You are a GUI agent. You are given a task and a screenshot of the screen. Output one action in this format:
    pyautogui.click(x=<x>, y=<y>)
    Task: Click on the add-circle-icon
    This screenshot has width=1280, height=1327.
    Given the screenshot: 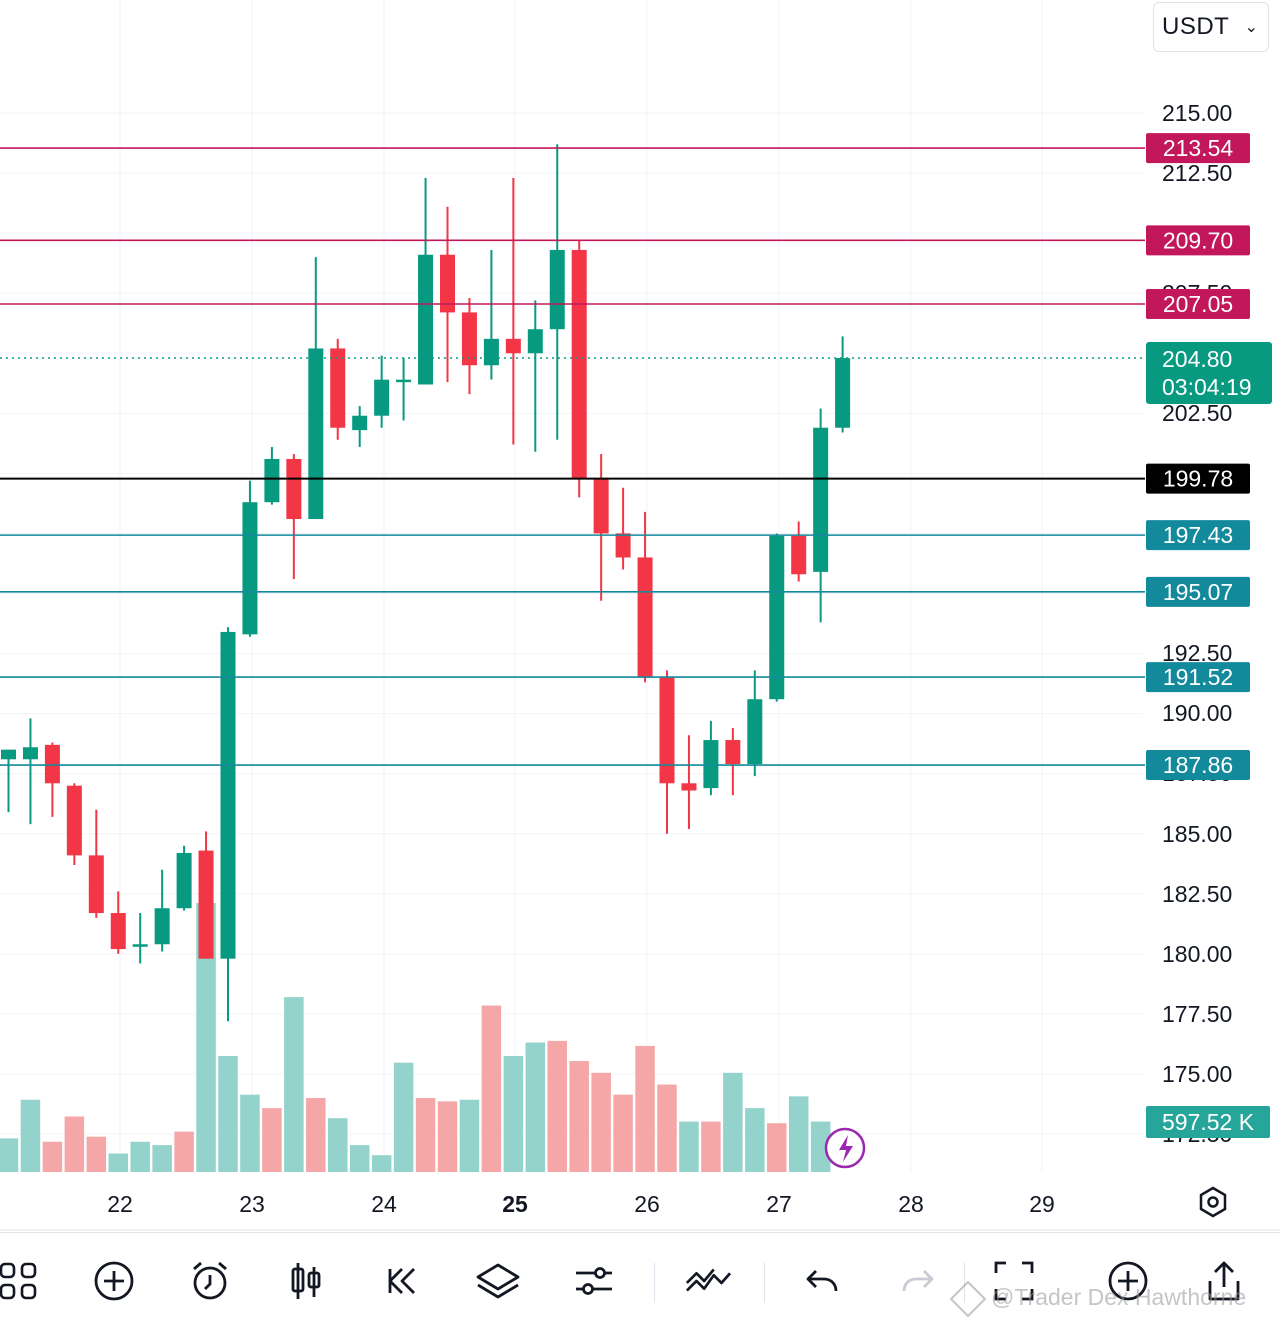 What is the action you would take?
    pyautogui.click(x=114, y=1281)
    